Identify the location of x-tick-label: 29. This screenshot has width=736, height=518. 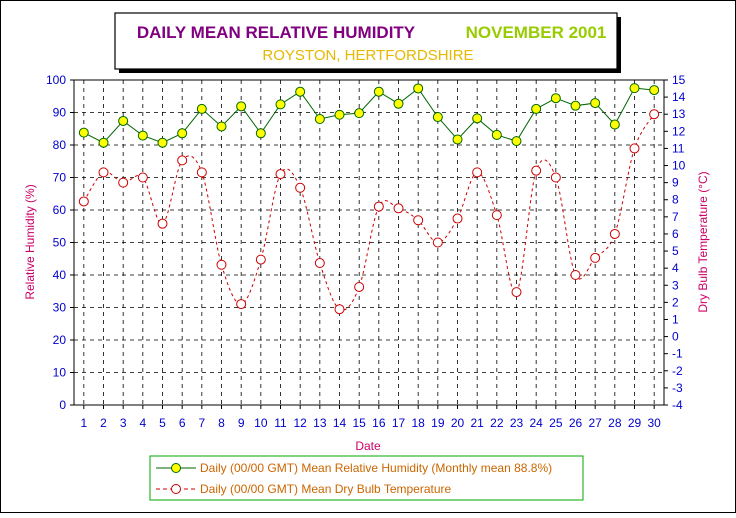
(635, 423).